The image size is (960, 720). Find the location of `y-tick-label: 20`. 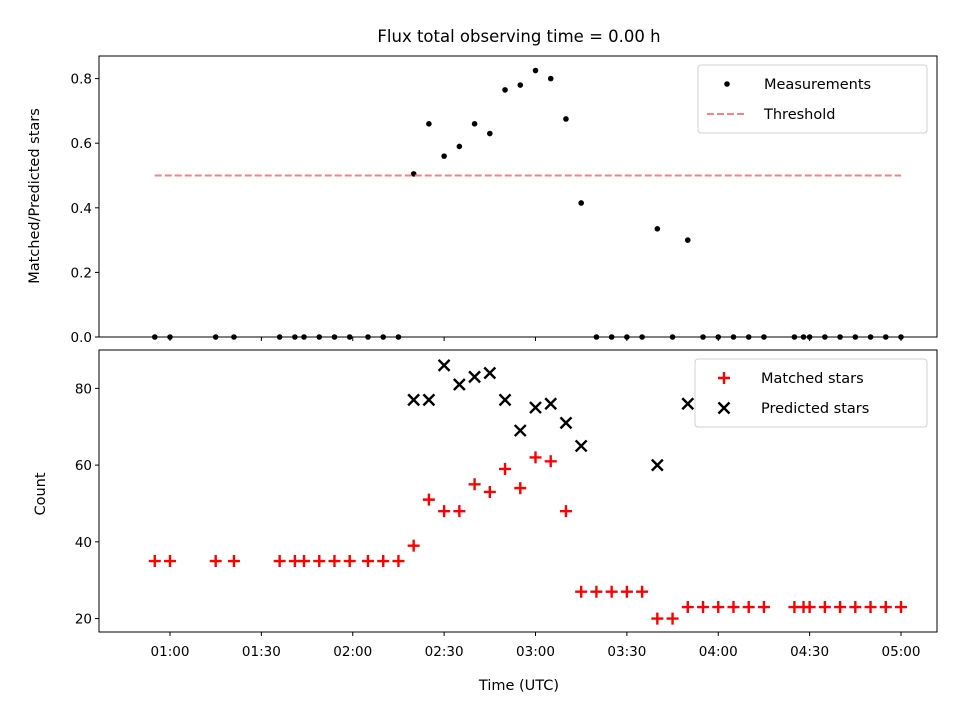

y-tick-label: 20 is located at coordinates (83, 620).